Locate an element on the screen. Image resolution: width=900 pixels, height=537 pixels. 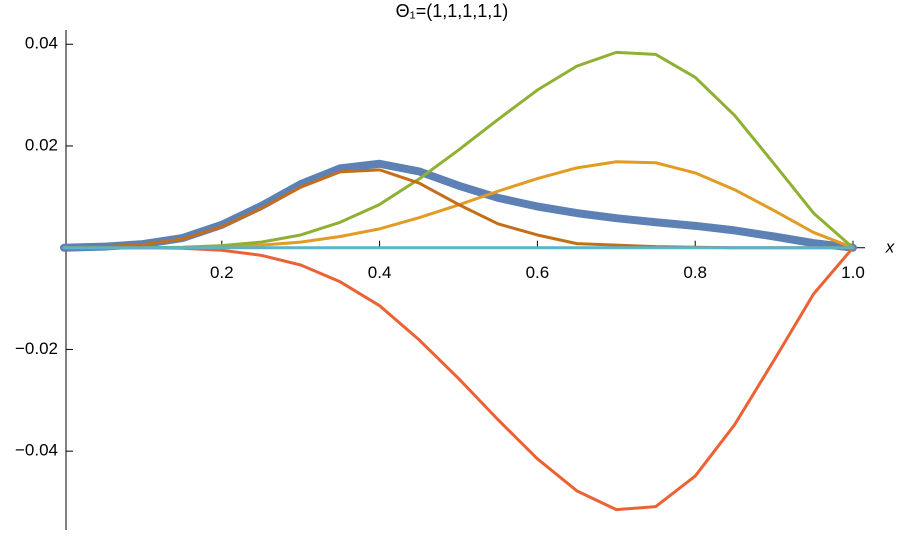
y-tick-label: 0.02 is located at coordinates (41, 144).